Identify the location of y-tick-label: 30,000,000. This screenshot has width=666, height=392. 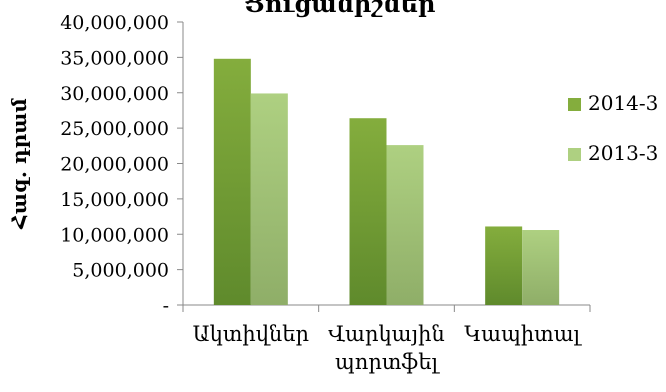
(114, 94).